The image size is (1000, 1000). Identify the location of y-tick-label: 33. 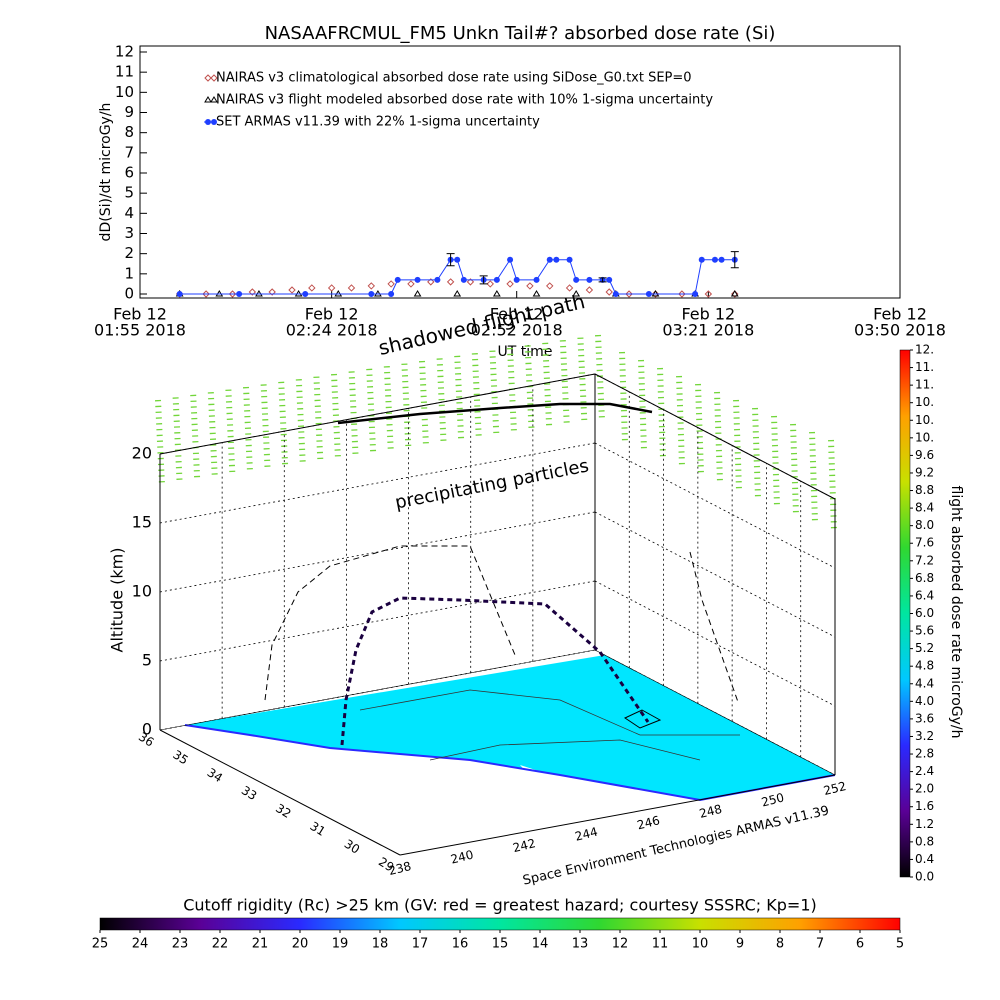
(249, 793).